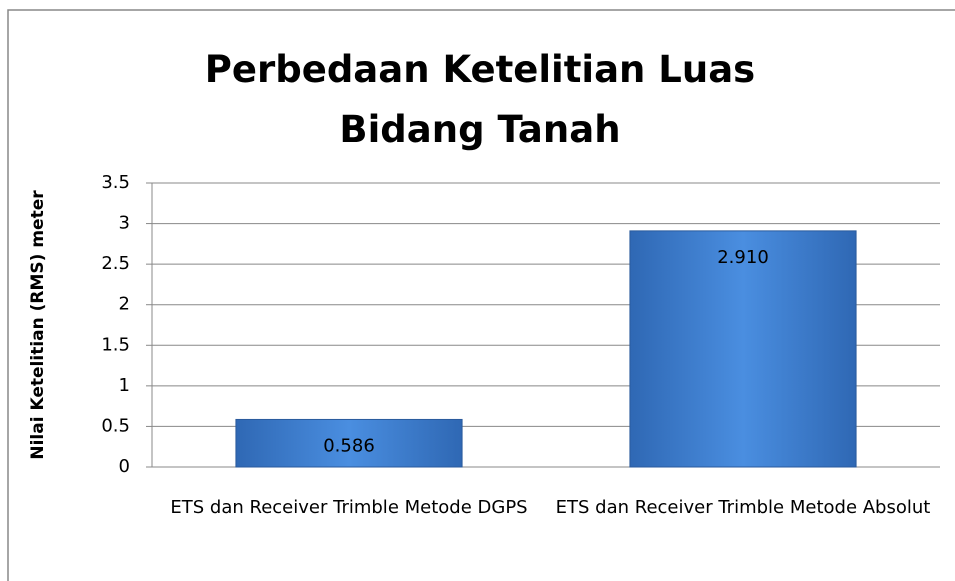 This screenshot has width=955, height=581. Describe the element at coordinates (115, 263) in the screenshot. I see `y-tick-label: 2.5` at that location.